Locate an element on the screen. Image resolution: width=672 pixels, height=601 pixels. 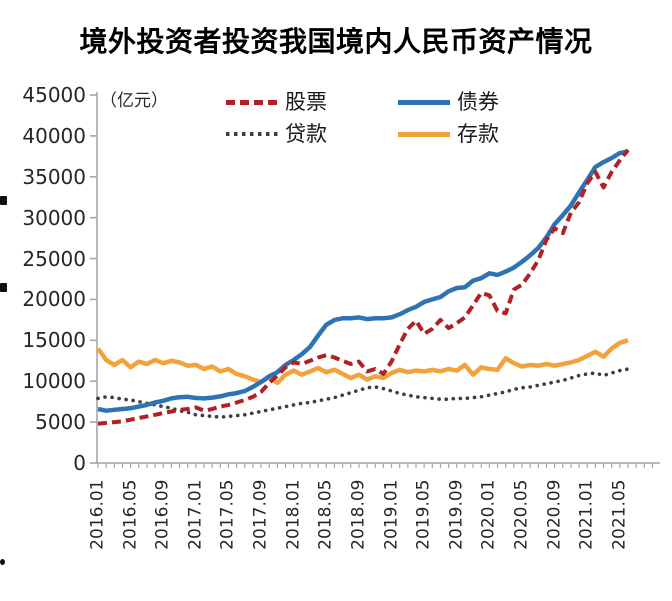
legend-item-deposits: 存款 is located at coordinates (448, 134).